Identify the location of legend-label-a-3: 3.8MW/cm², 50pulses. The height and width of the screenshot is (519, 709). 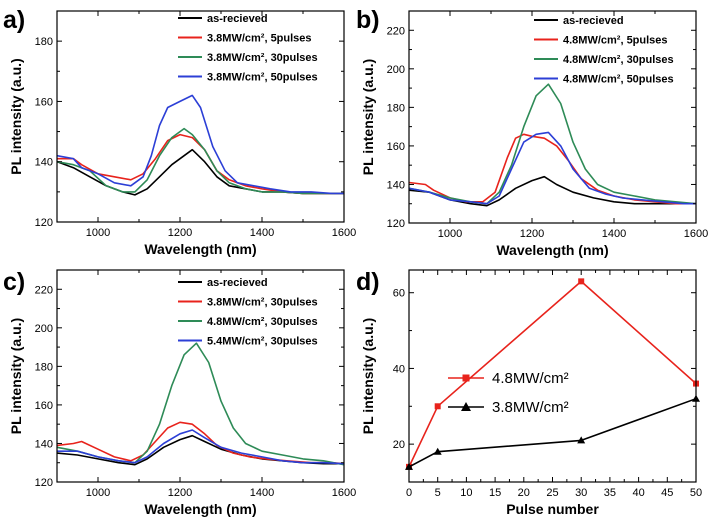
(262, 78).